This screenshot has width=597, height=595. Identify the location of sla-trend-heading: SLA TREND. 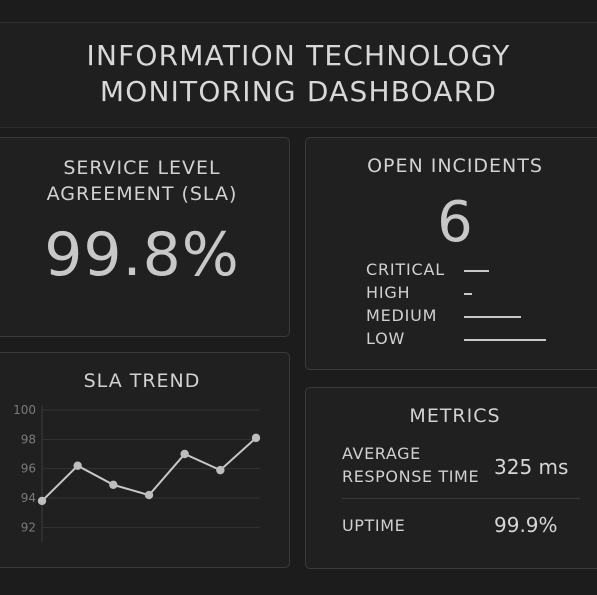
(142, 381).